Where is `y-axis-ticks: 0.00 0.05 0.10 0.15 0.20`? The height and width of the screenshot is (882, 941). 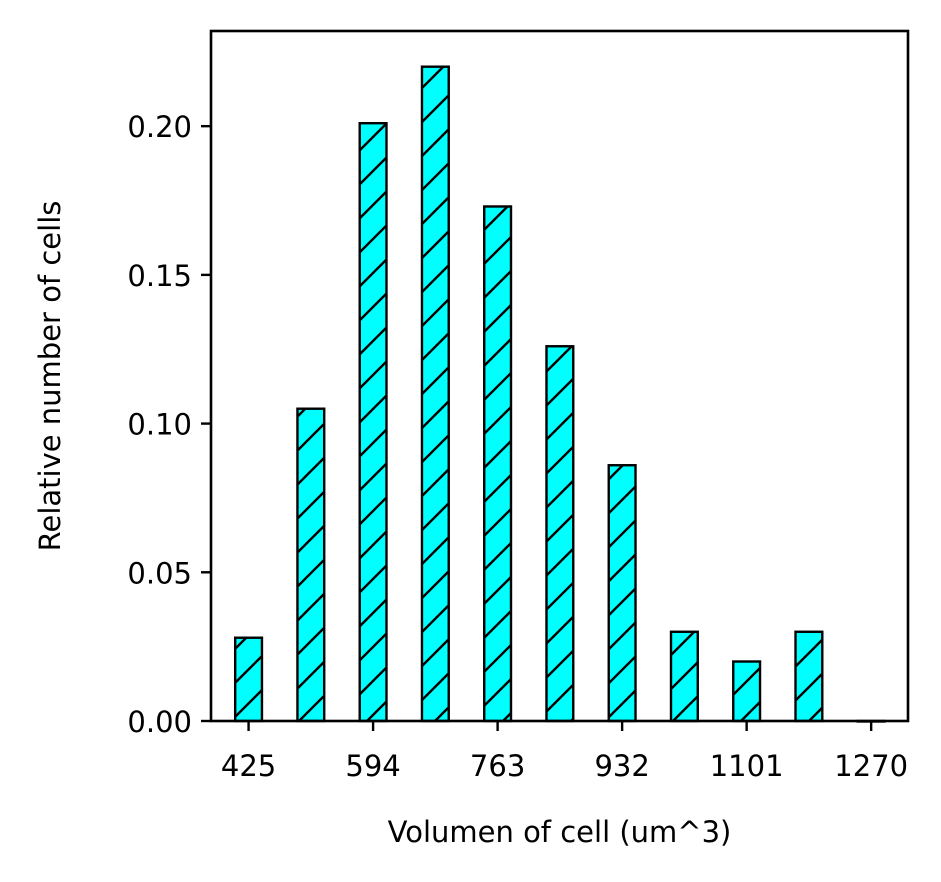
y-axis-ticks: 0.00 0.05 0.10 0.15 0.20 is located at coordinates (169, 424).